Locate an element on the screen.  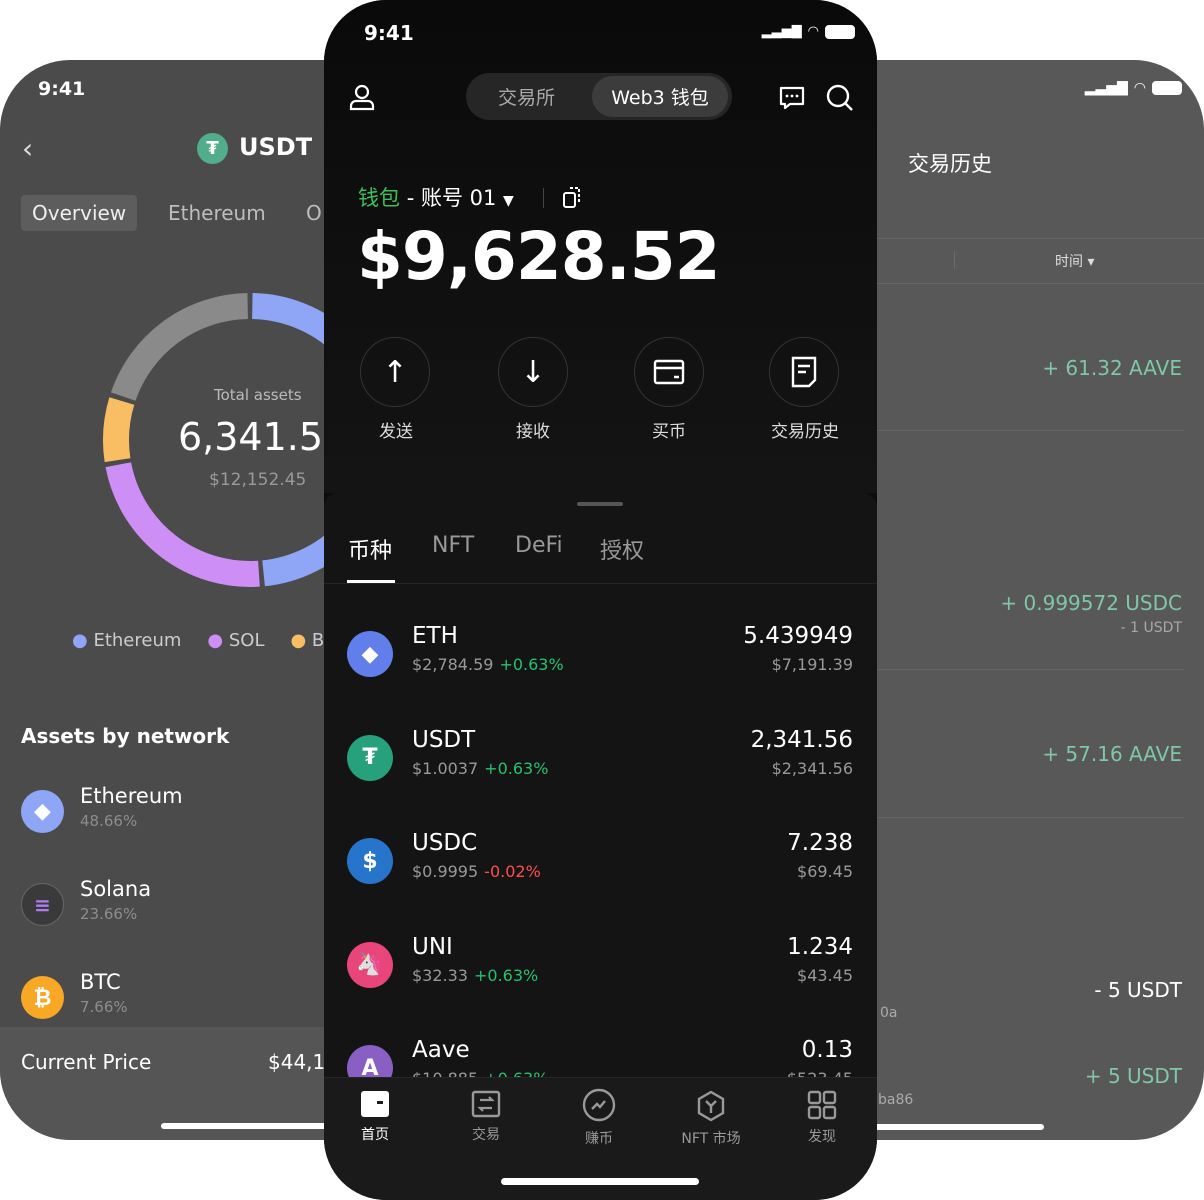
time-filter: 时间 ▾ is located at coordinates (1075, 262).